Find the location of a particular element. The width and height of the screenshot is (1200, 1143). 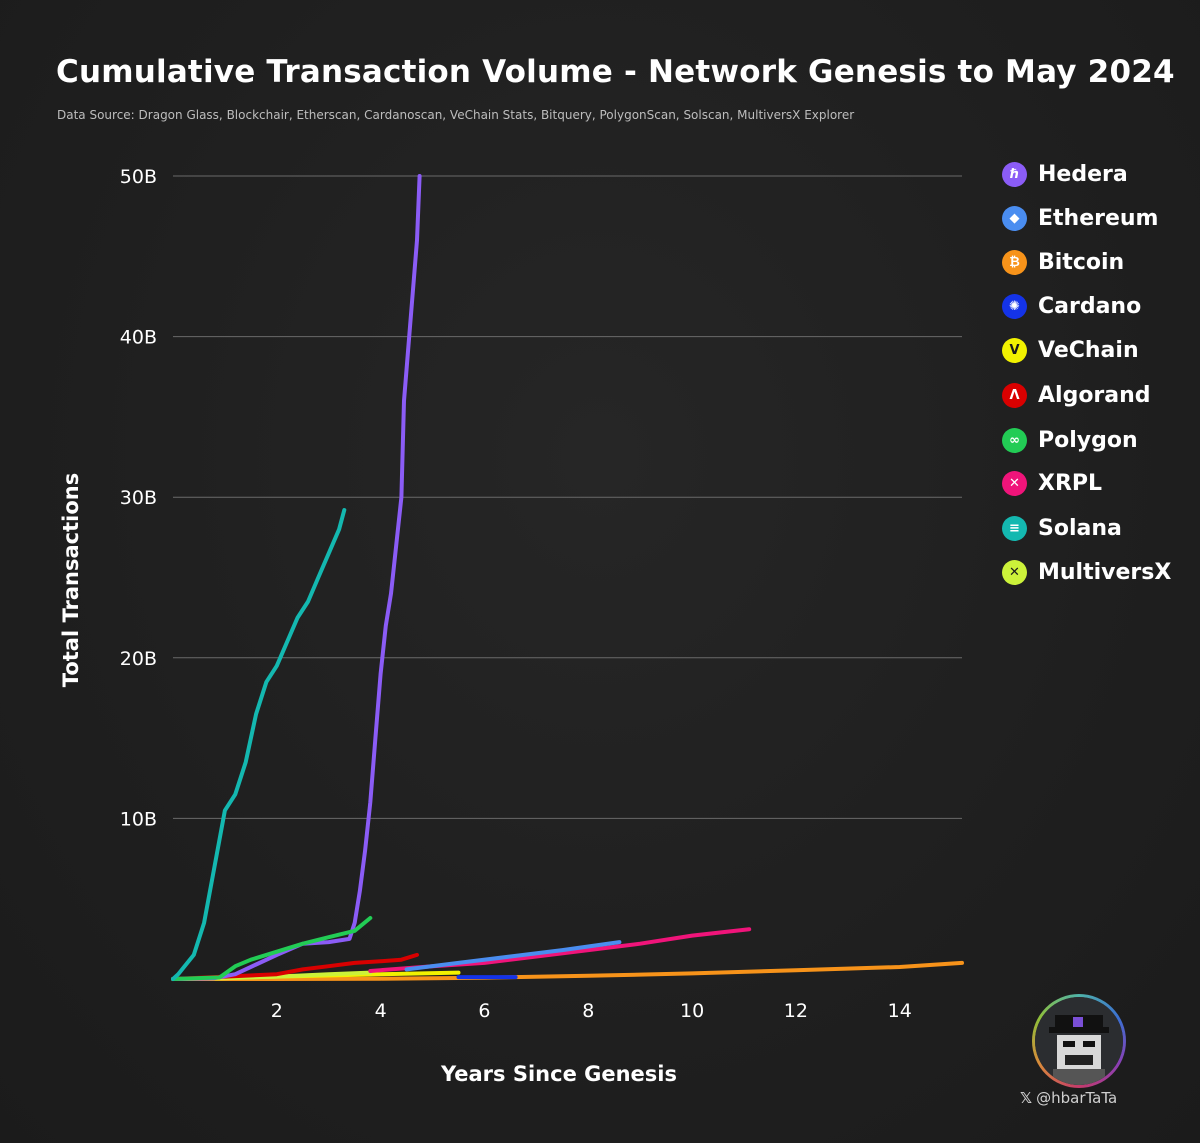

y-tick-label: 40B is located at coordinates (138, 338).